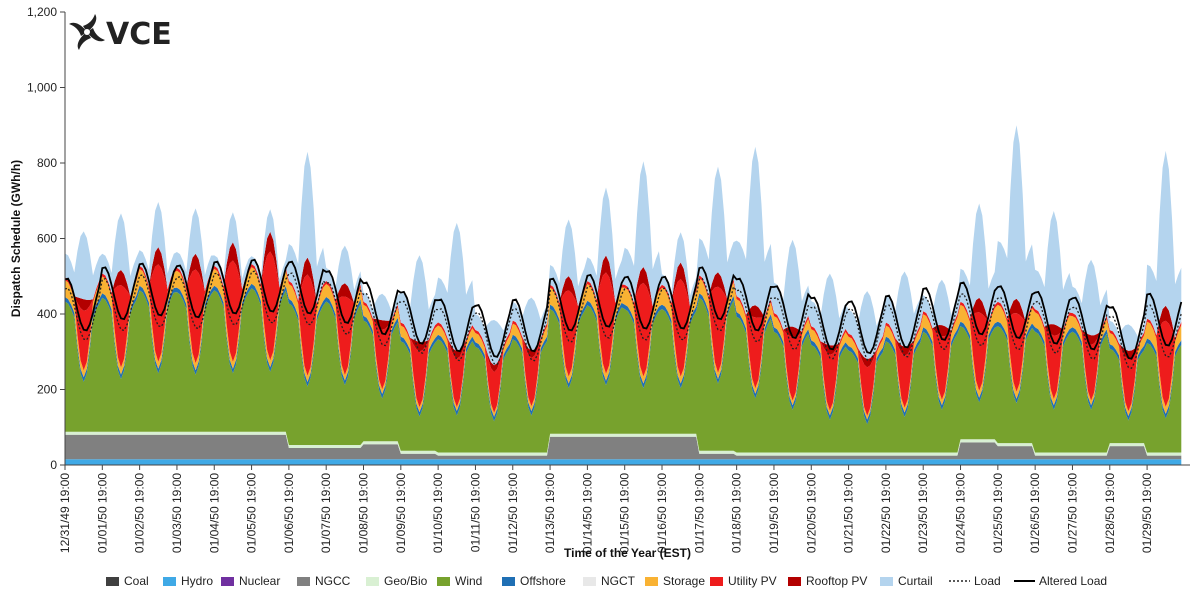  What do you see at coordinates (699, 513) in the screenshot?
I see `x-tick-label: 01/17/50 19:00` at bounding box center [699, 513].